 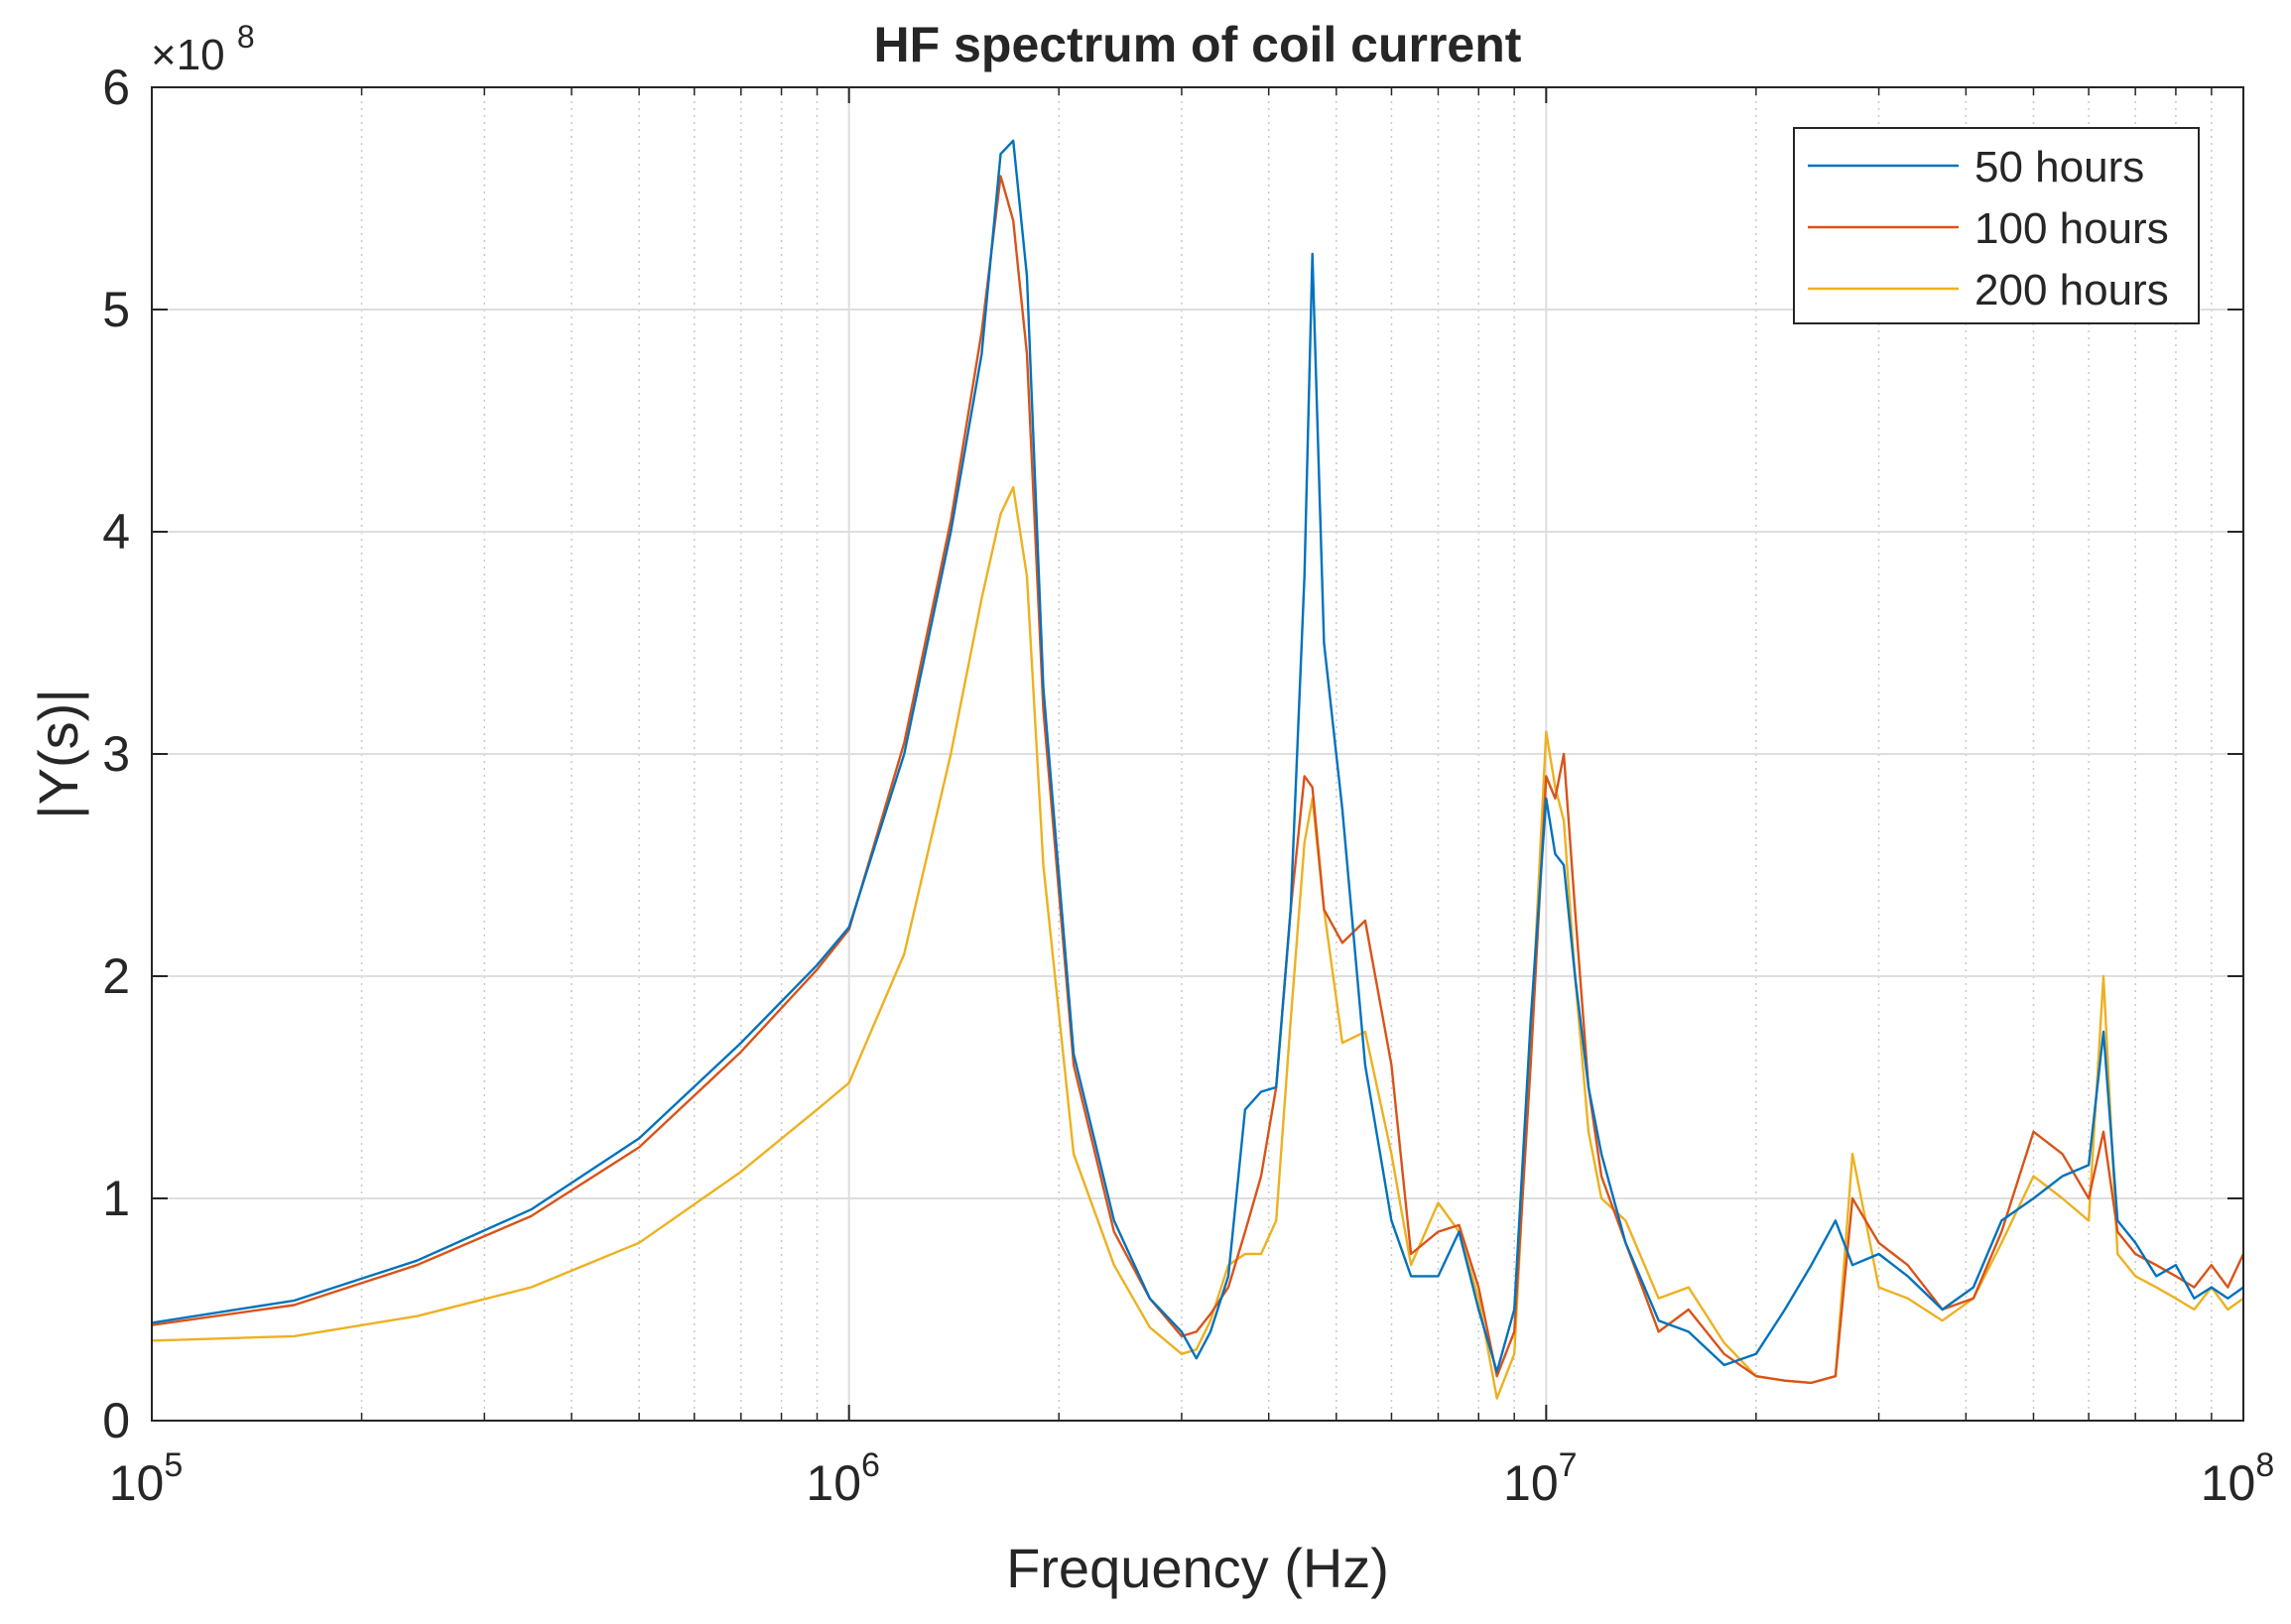 I want to click on legend: 50 hours 100 hours 200 hours, so click(x=1996, y=225).